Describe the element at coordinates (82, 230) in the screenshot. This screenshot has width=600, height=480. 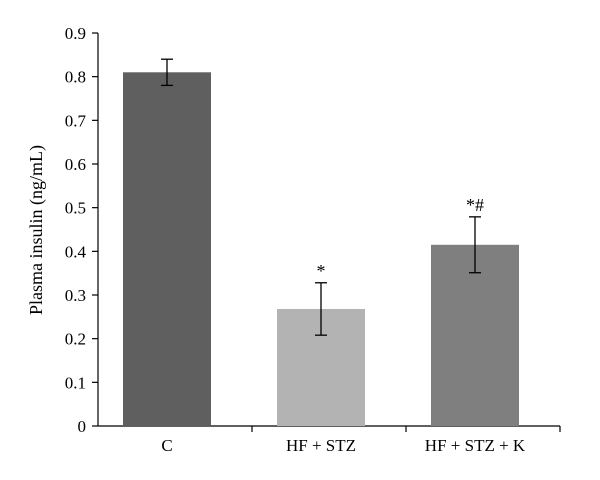
I see `y-axis: 0 0.1 0.2 0.3 0.4 0.5 0.6 0.7 0.8 0.9` at that location.